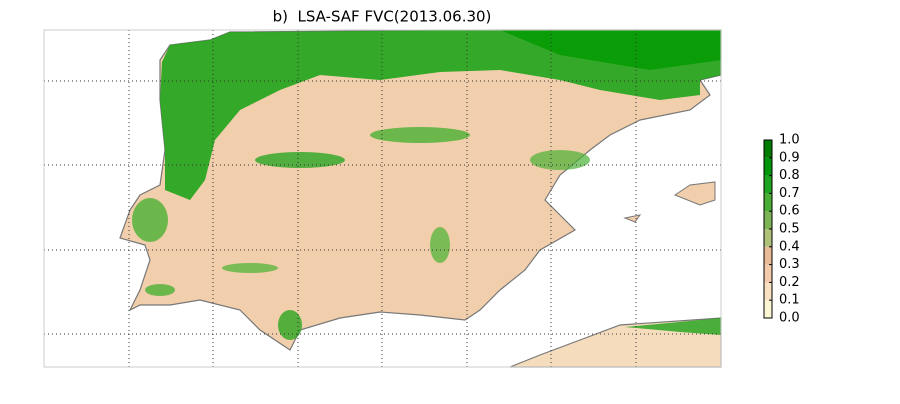  I want to click on colorbar-tick-label: 0.6, so click(789, 211).